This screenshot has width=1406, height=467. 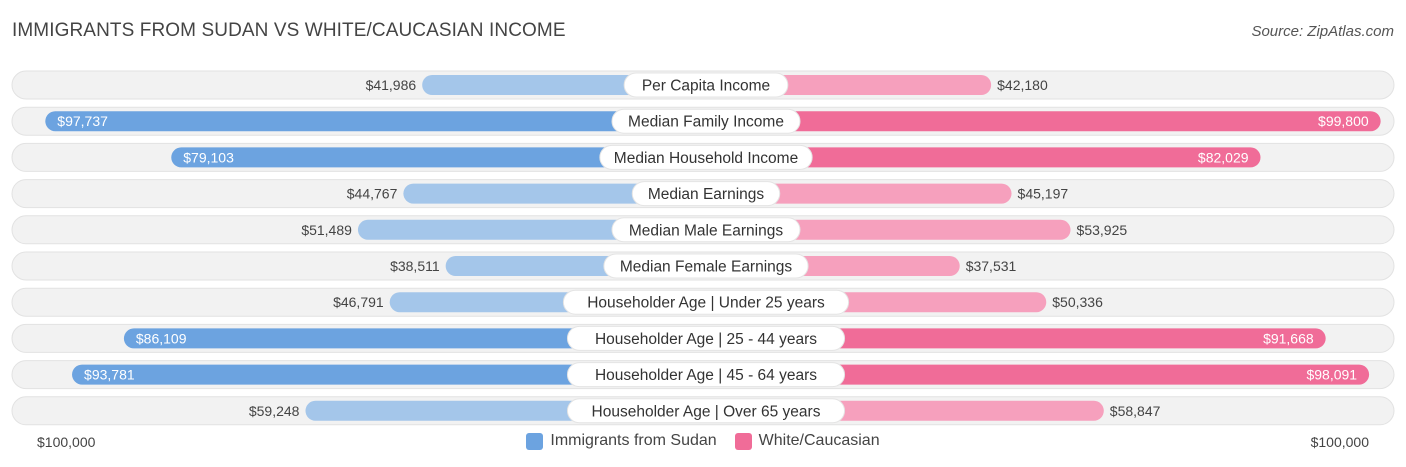 I want to click on category-label: Householder Age | 25 - 44 years, so click(x=706, y=339).